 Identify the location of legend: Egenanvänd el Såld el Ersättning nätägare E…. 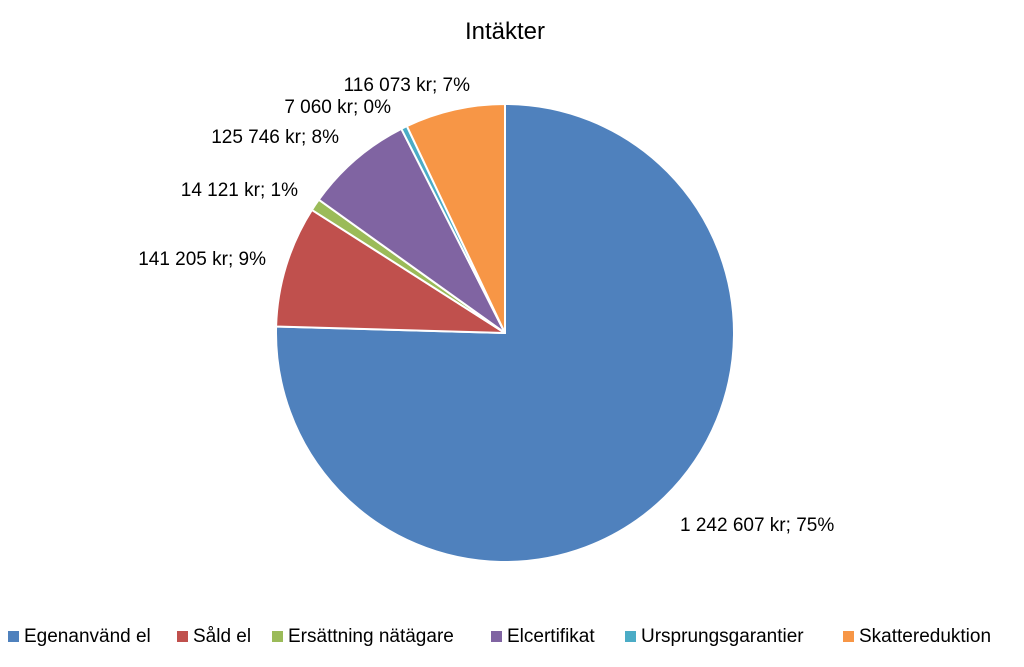
(499, 636).